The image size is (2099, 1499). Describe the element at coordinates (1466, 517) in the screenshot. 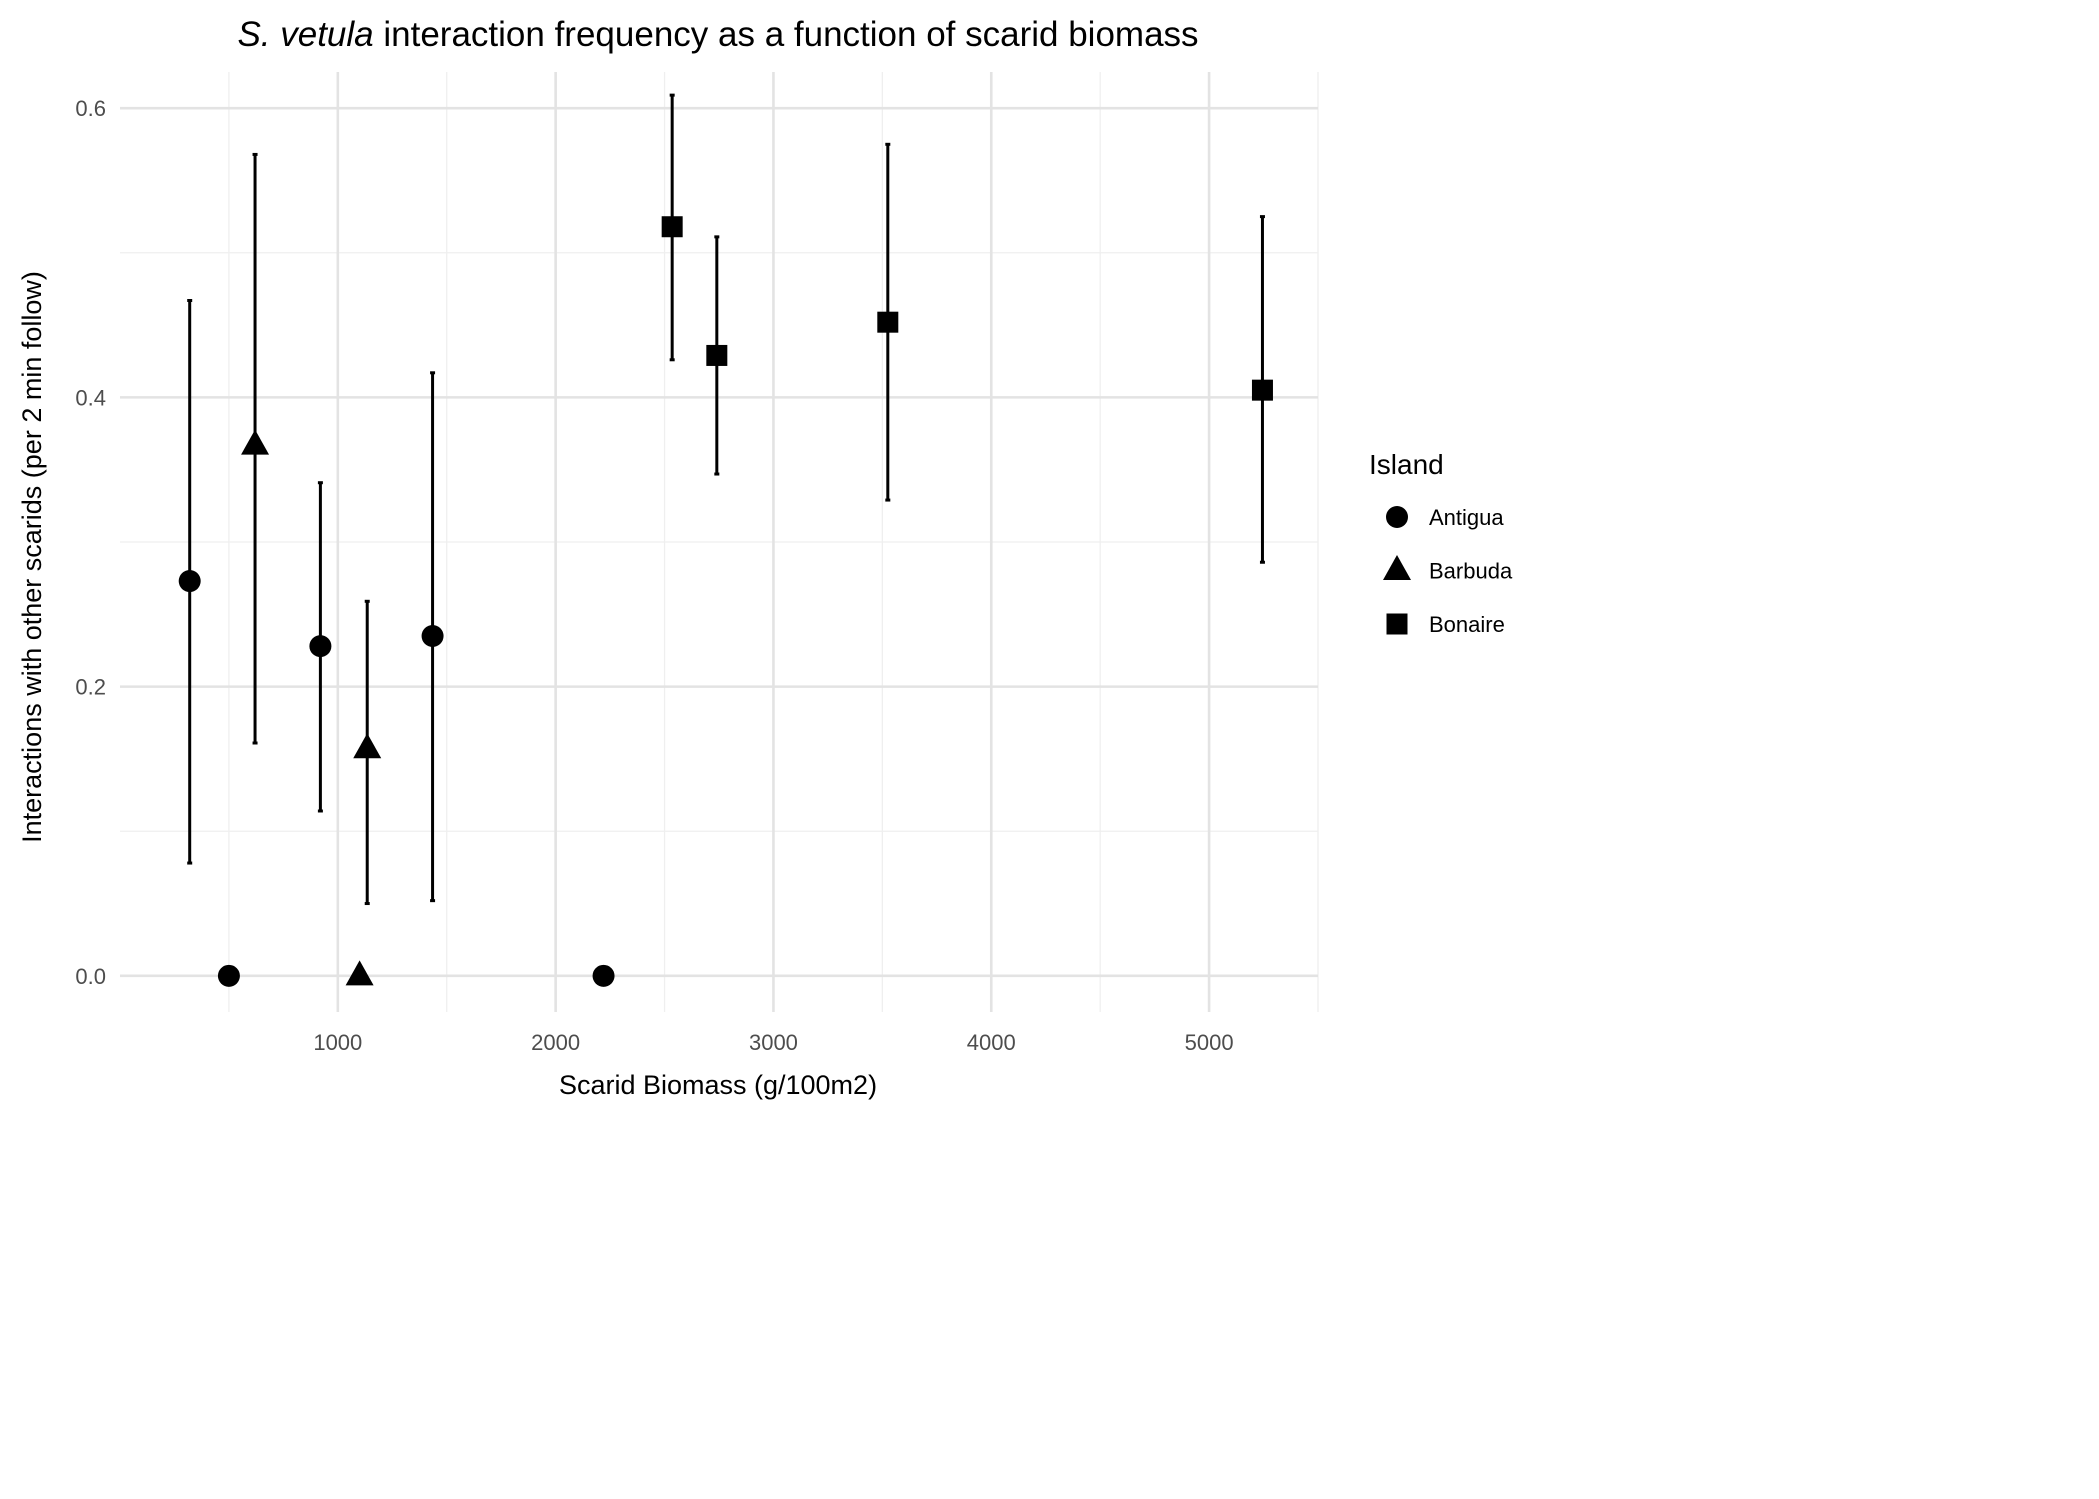

I see `legend-label: Antigua` at that location.